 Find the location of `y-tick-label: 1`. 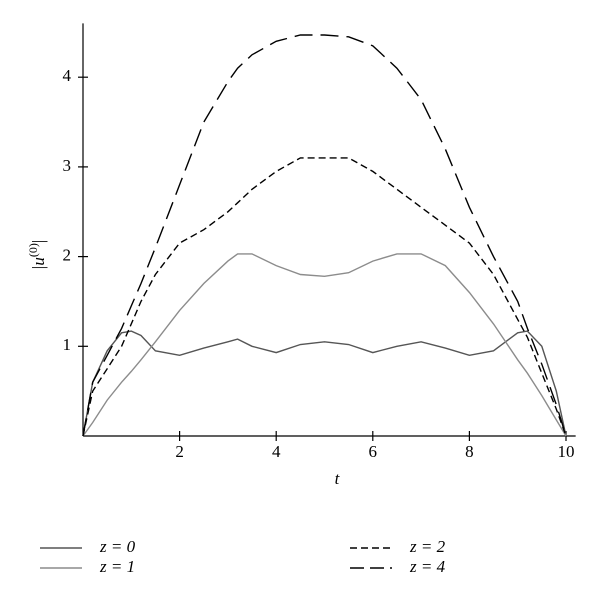

y-tick-label: 1 is located at coordinates (67, 344).